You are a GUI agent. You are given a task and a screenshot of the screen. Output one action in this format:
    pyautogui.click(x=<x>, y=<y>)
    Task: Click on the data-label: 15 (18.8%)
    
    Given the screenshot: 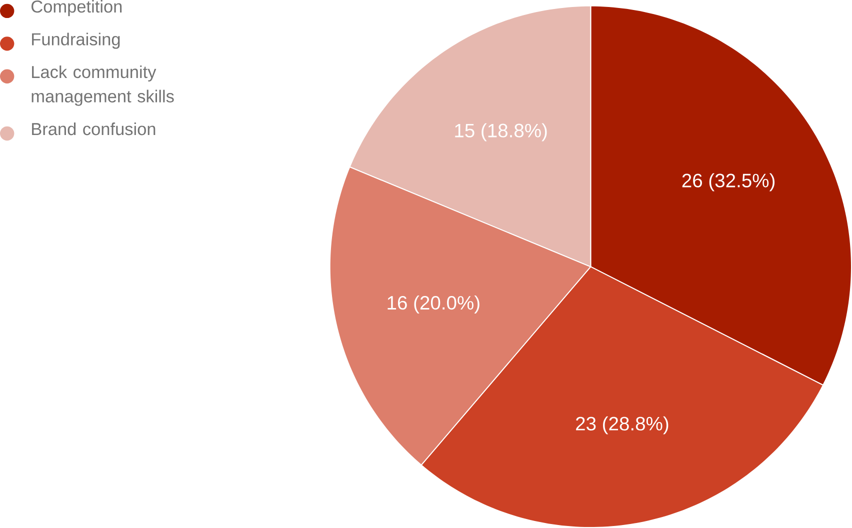 What is the action you would take?
    pyautogui.click(x=501, y=132)
    